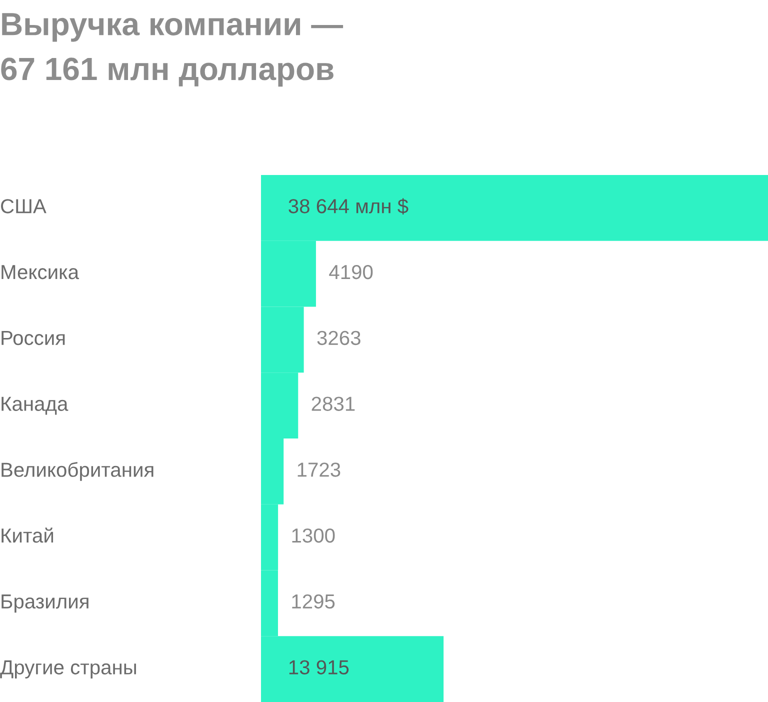 The height and width of the screenshot is (702, 768). What do you see at coordinates (351, 272) in the screenshot?
I see `data-label: 4190` at bounding box center [351, 272].